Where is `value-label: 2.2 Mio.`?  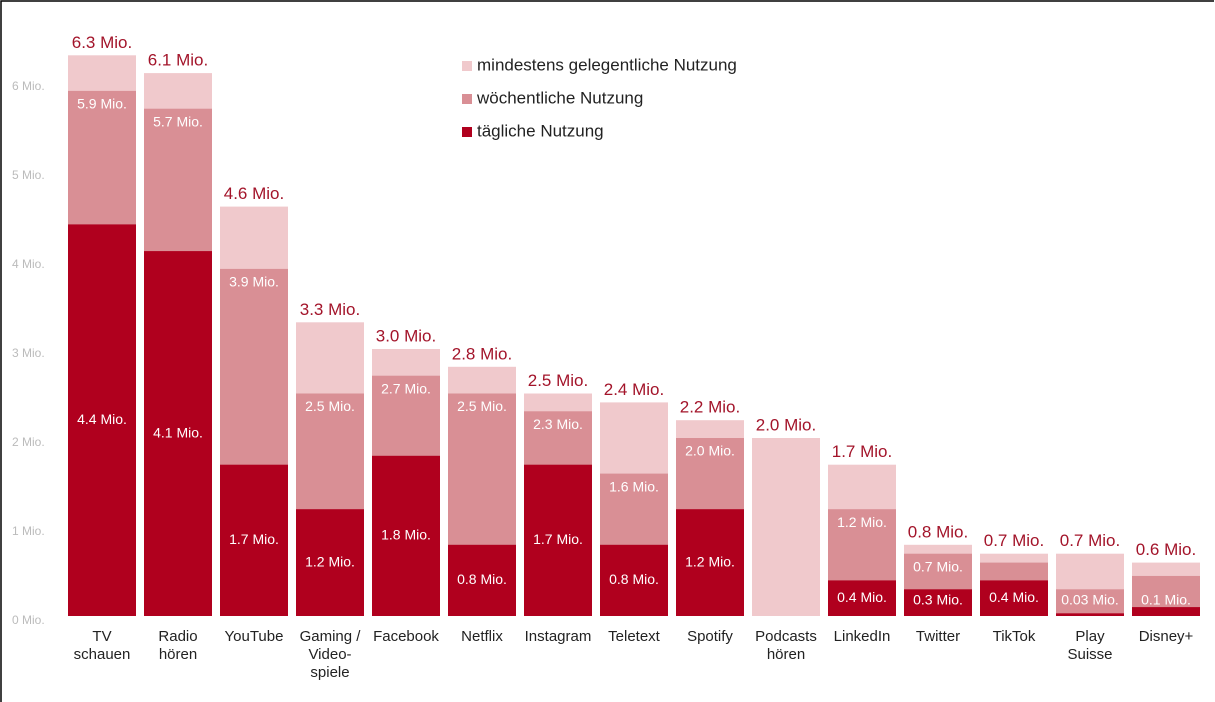
value-label: 2.2 Mio. is located at coordinates (710, 407).